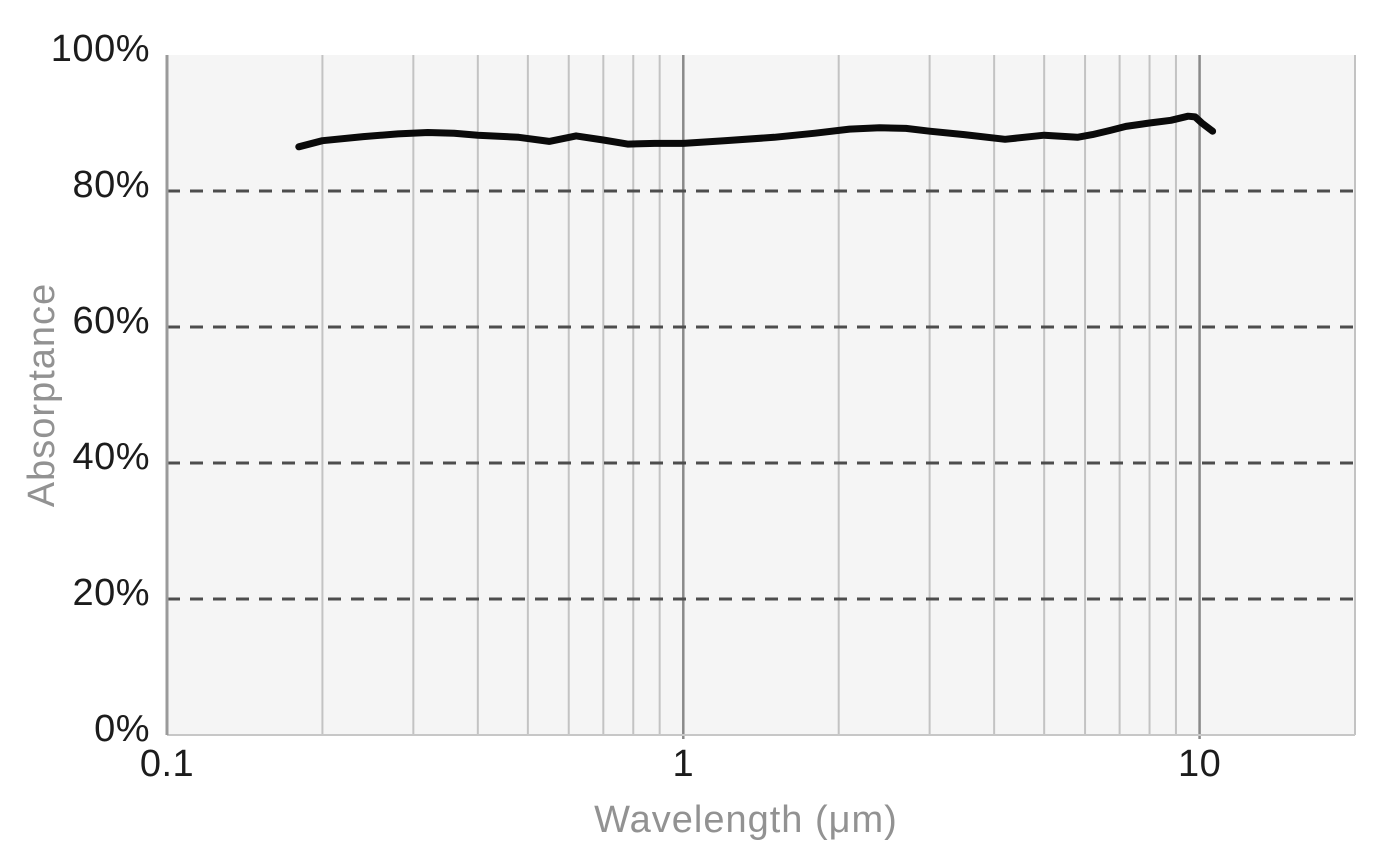  I want to click on y-tick-label-60: 60%, so click(111, 321).